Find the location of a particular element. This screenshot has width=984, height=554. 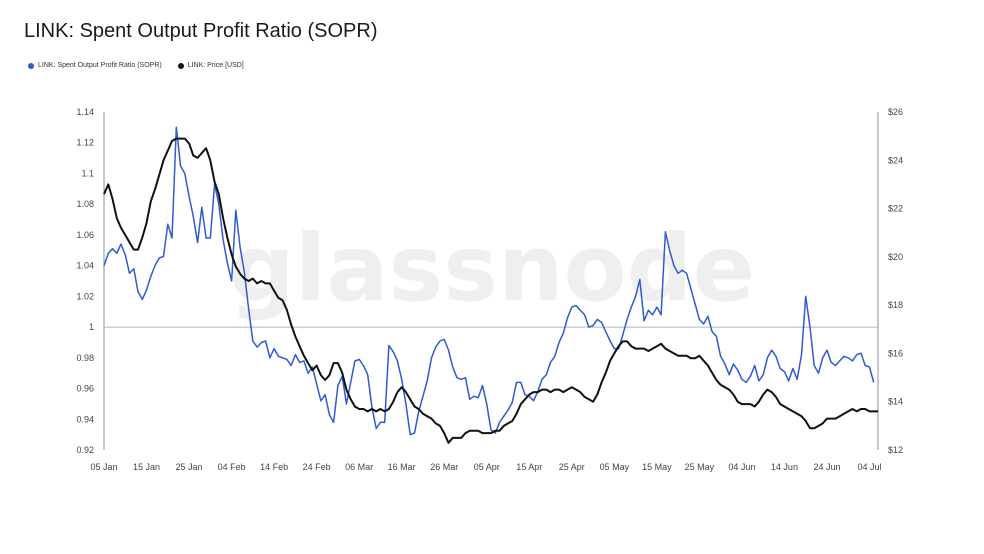

y-left-tick-label: 1.08 is located at coordinates (85, 204).